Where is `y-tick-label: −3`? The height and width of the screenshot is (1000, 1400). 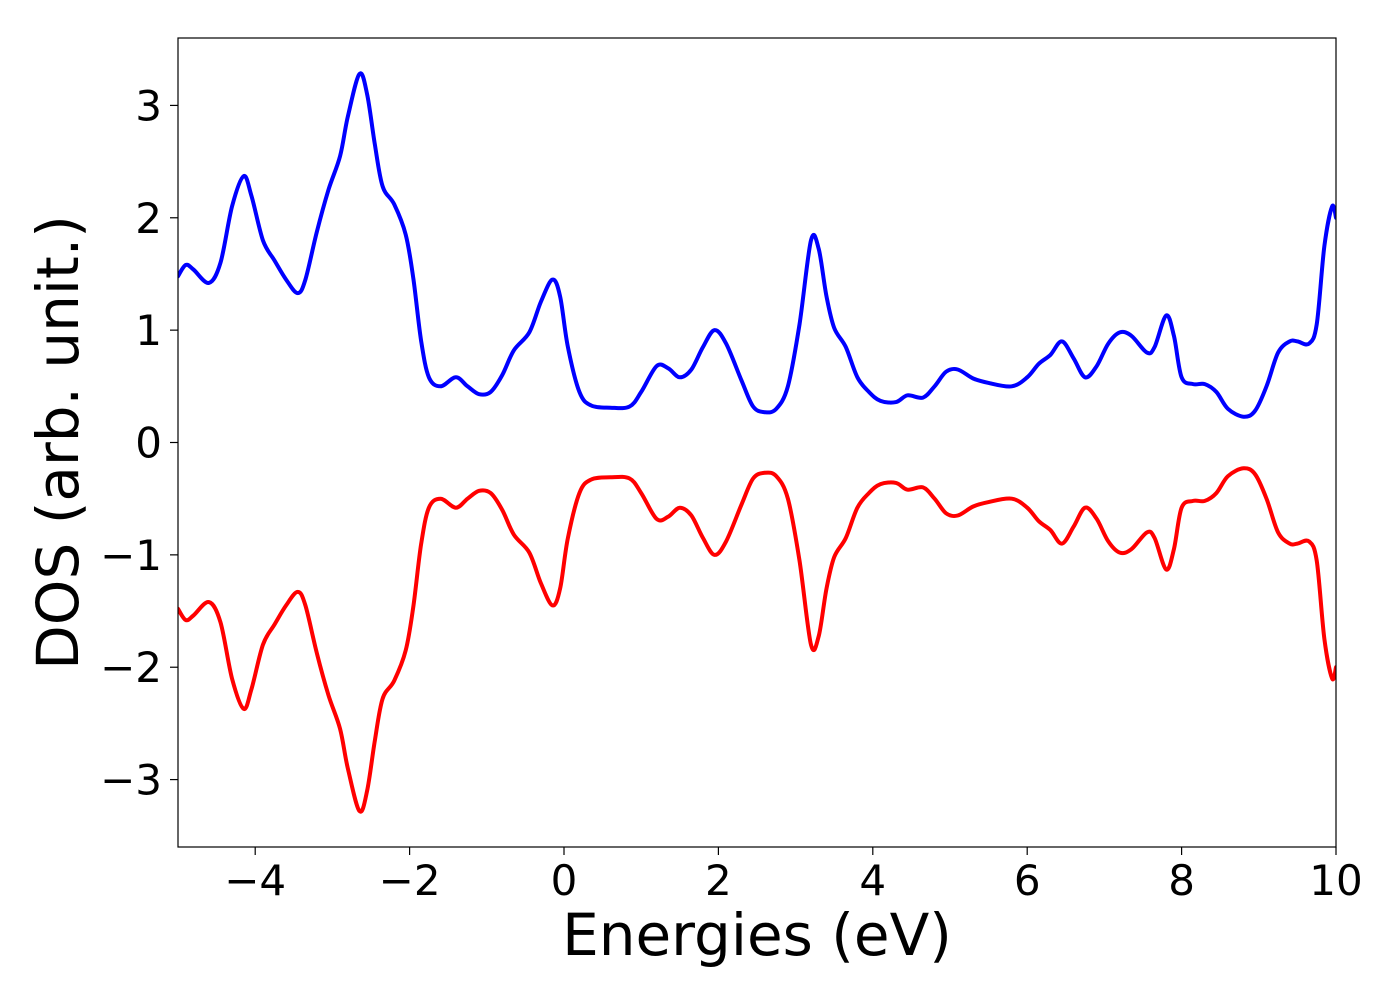
y-tick-label: −3 is located at coordinates (131, 780).